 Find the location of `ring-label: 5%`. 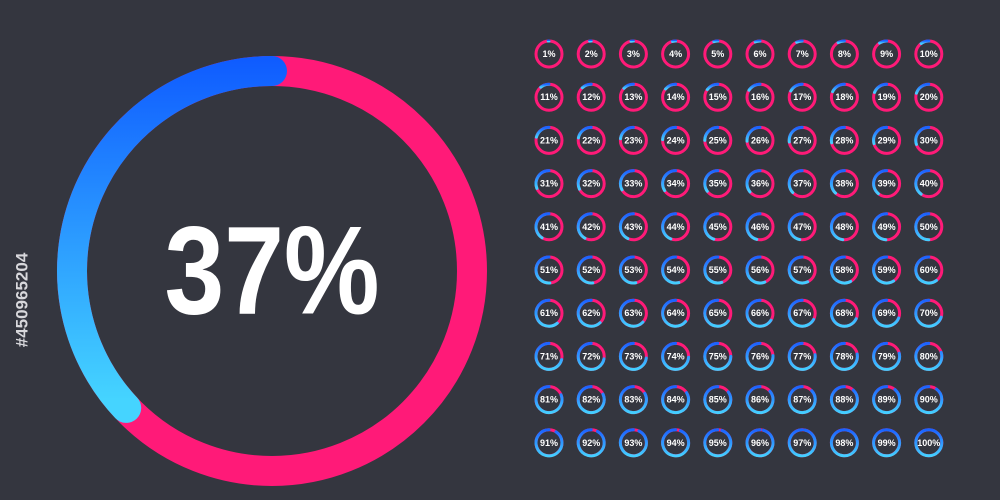

ring-label: 5% is located at coordinates (717, 54).